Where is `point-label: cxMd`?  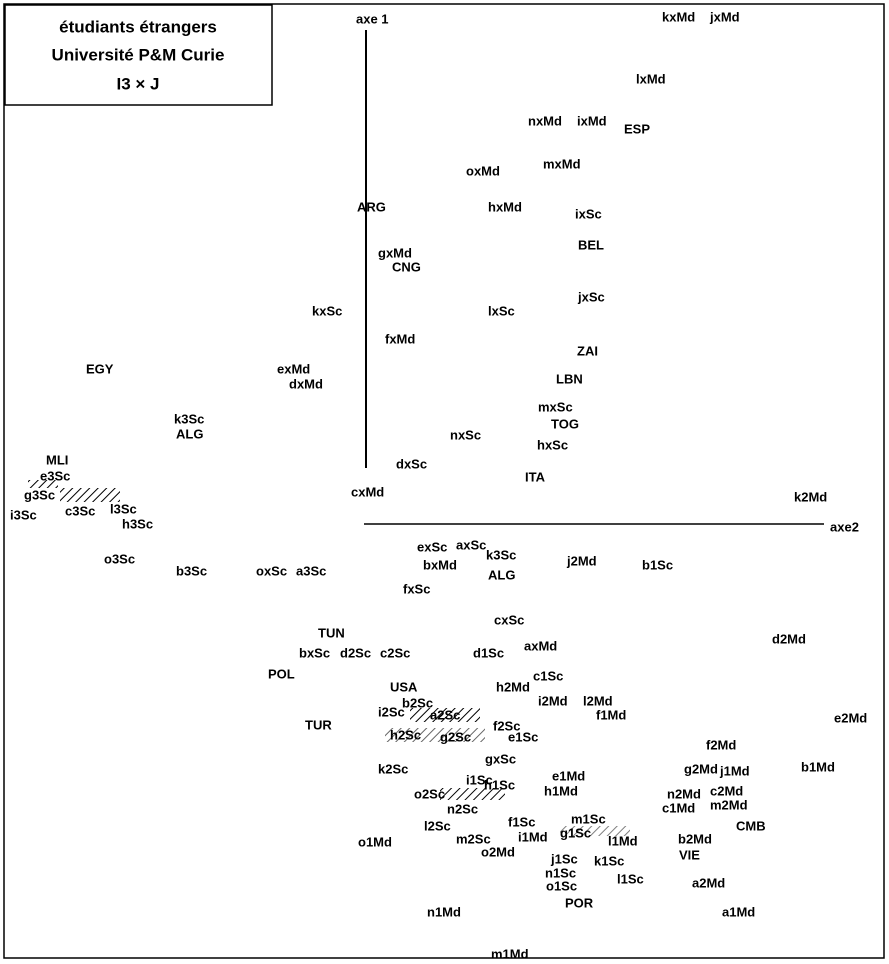 point-label: cxMd is located at coordinates (367, 491).